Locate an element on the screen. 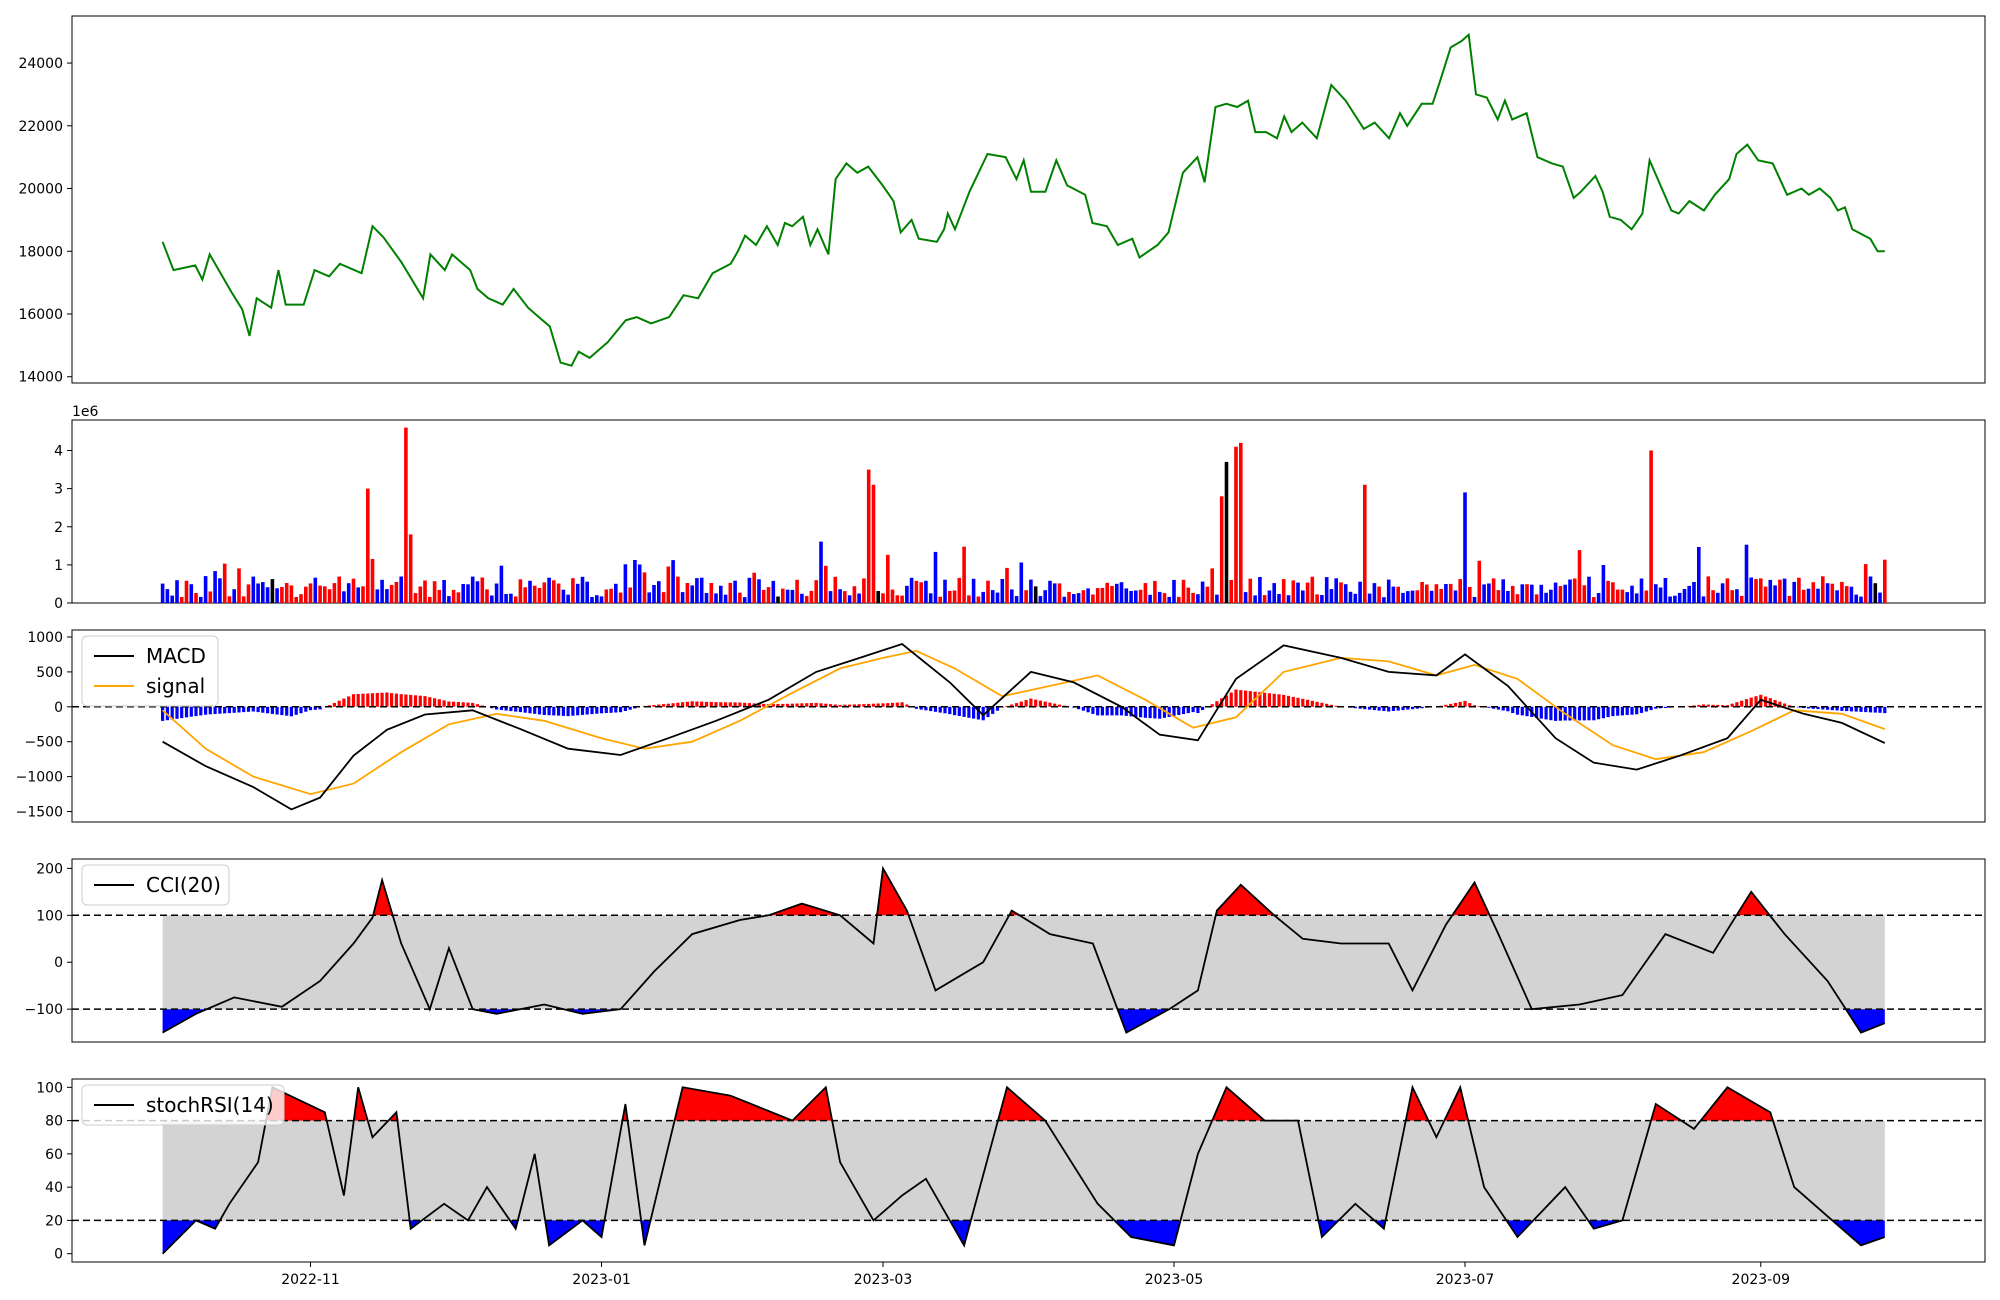  macd-line is located at coordinates (1024, 726).